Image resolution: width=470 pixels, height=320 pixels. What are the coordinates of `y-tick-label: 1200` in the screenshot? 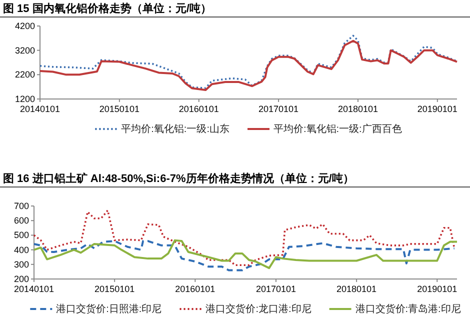 It's located at (24, 99).